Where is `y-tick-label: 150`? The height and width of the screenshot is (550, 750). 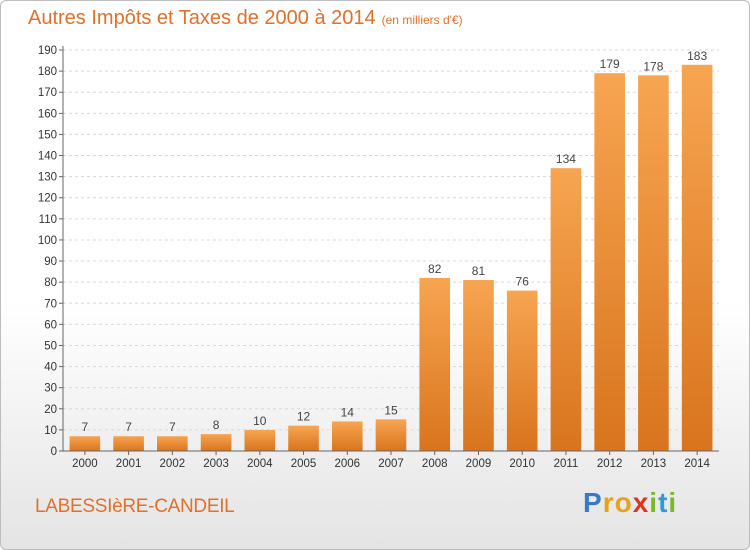
y-tick-label: 150 is located at coordinates (47, 135).